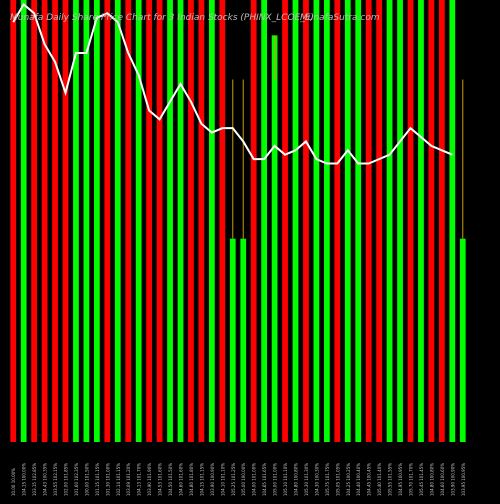 The height and width of the screenshot is (504, 500). What do you see at coordinates (348, 479) in the screenshot?
I see `x-tick-label: 104.25 100.25%` at bounding box center [348, 479].